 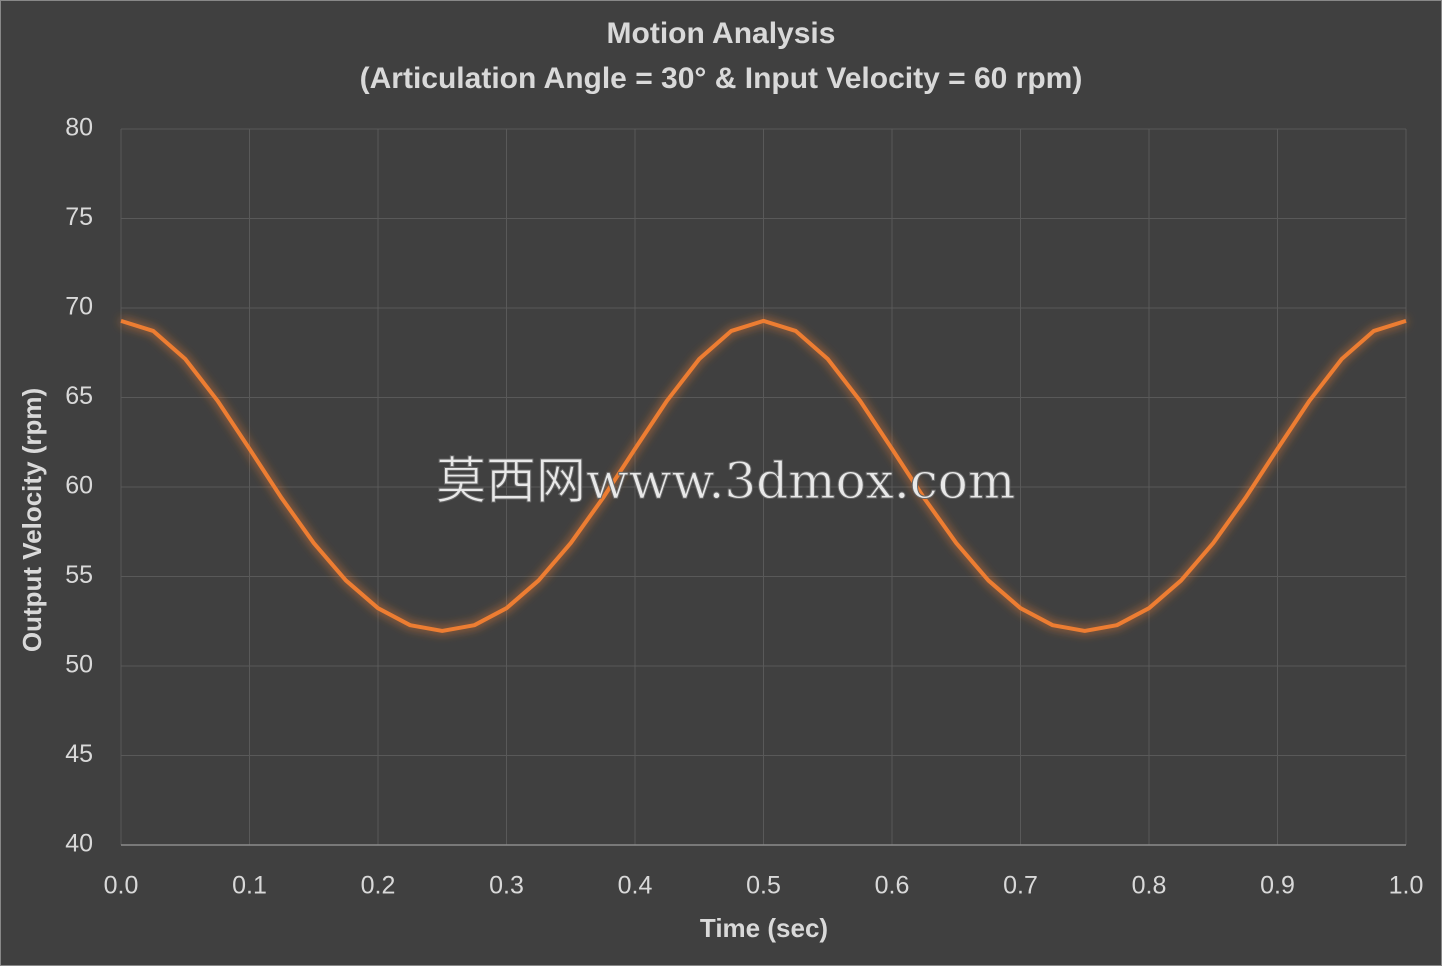 I want to click on x-tick-label: 0.7, so click(x=1020, y=886).